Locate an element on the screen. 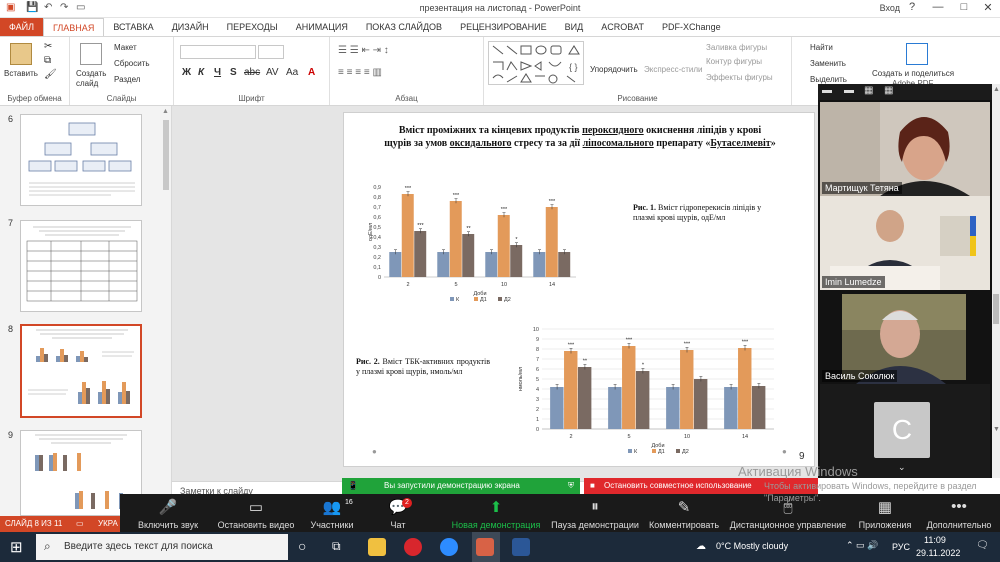  format-painter-icon: 🖌 is located at coordinates (50, 74).